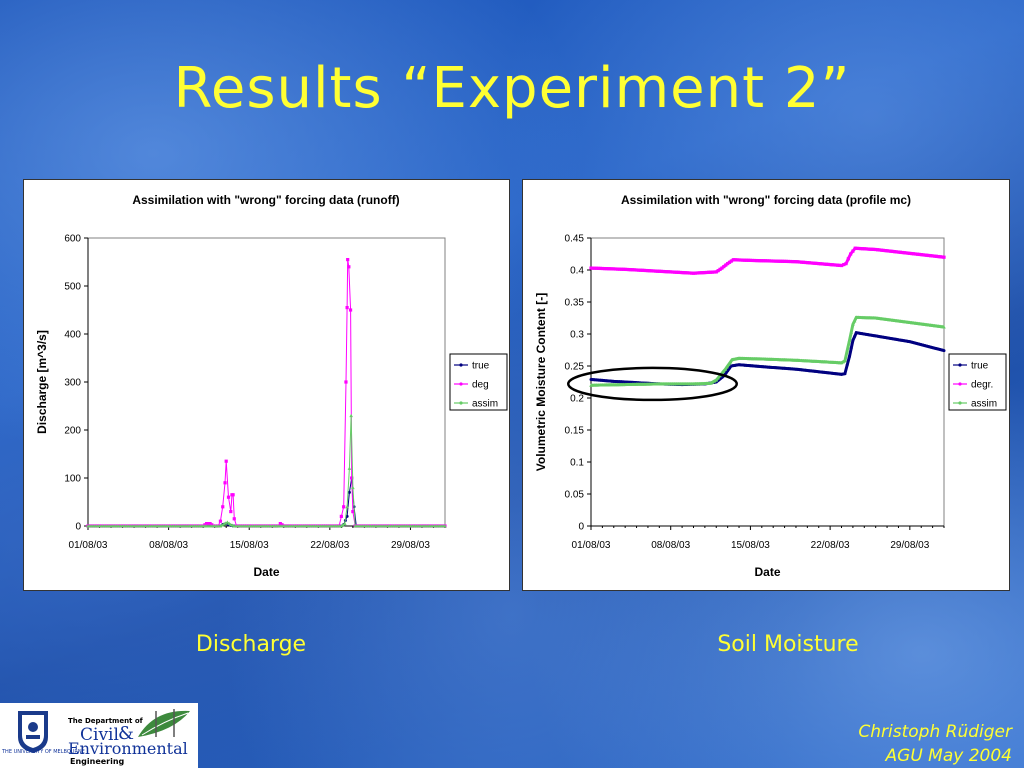 The height and width of the screenshot is (768, 1024). Describe the element at coordinates (43, 752) in the screenshot. I see `university-name: THE UNIVERSITY OF MELBOURNE` at that location.